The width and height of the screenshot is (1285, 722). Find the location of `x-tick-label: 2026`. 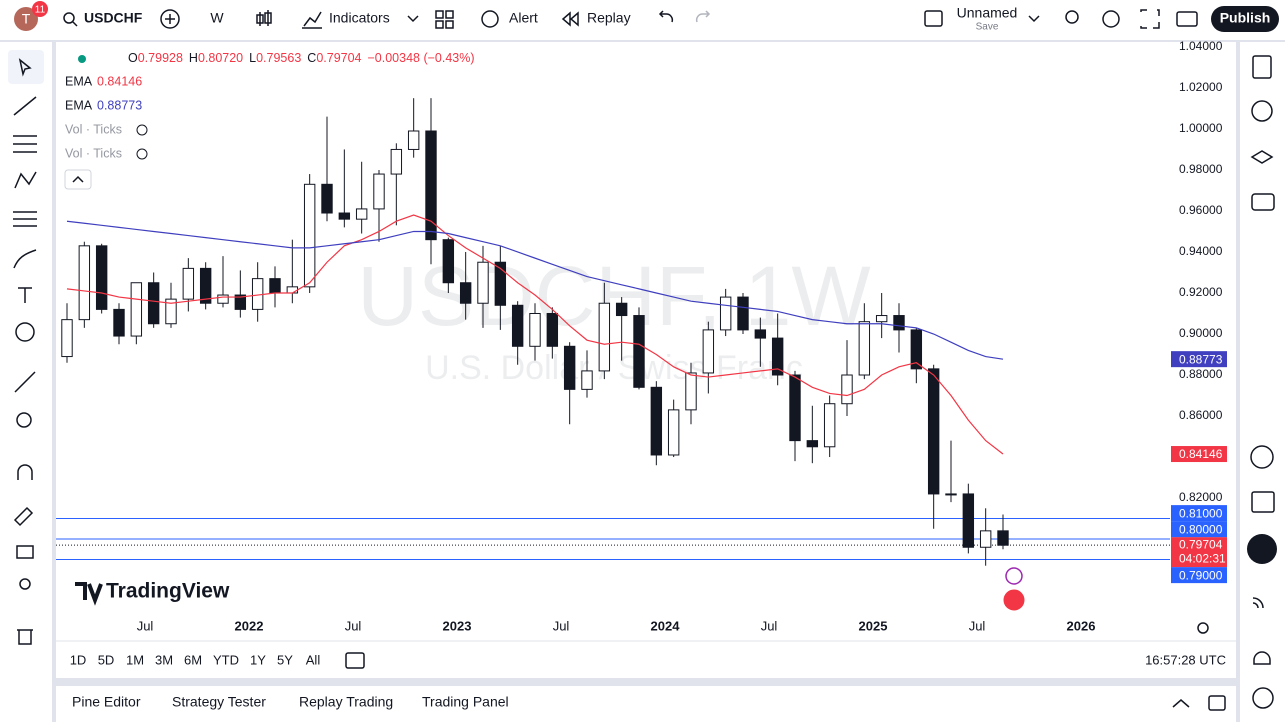

x-tick-label: 2026 is located at coordinates (1081, 625).